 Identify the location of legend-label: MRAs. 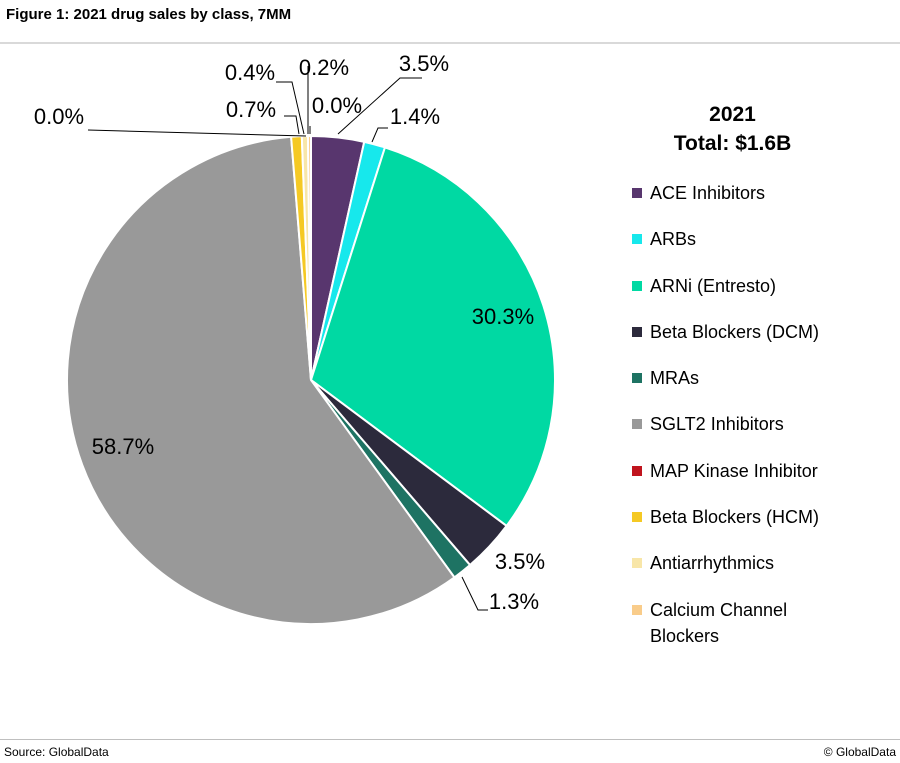
(674, 378).